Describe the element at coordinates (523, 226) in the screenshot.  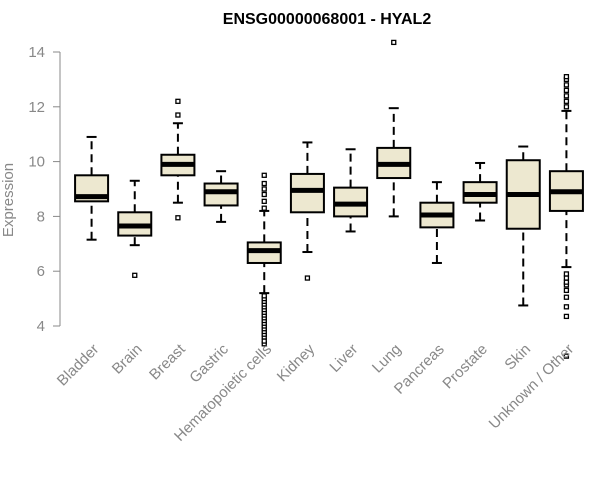
I see `box-skin` at that location.